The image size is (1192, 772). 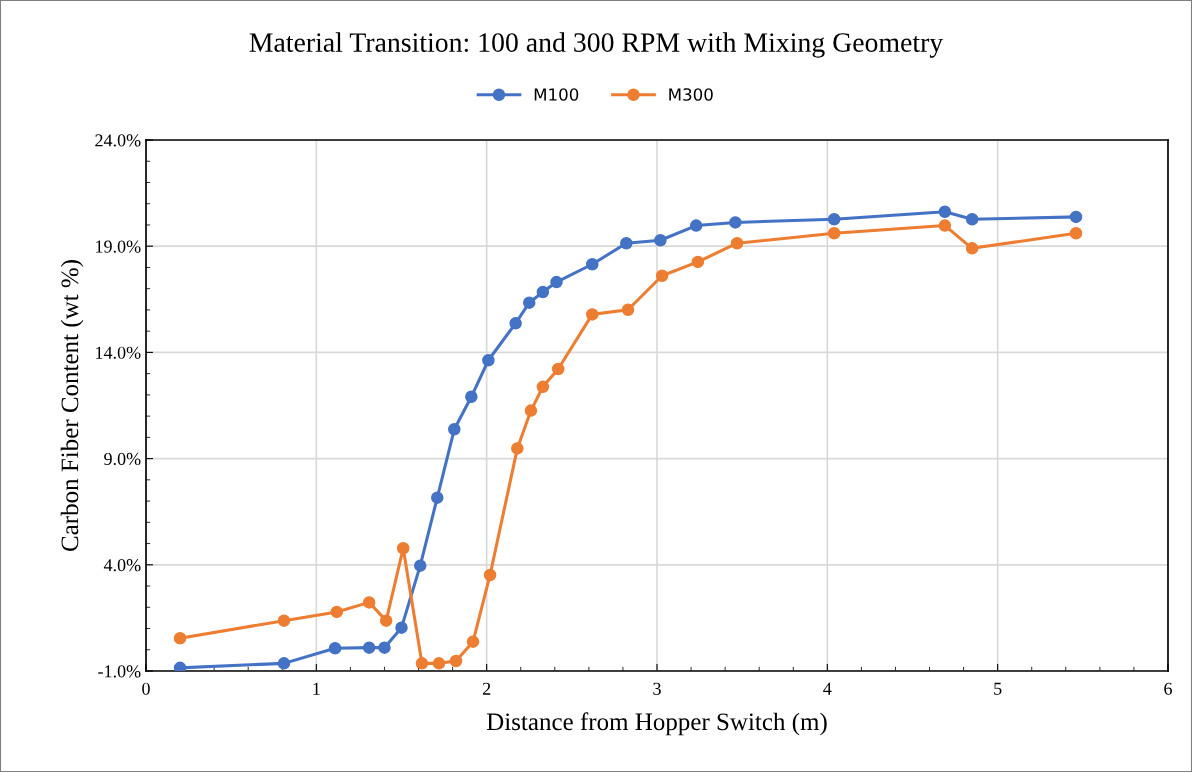 I want to click on y-tick-label: 24.0%, so click(x=118, y=140).